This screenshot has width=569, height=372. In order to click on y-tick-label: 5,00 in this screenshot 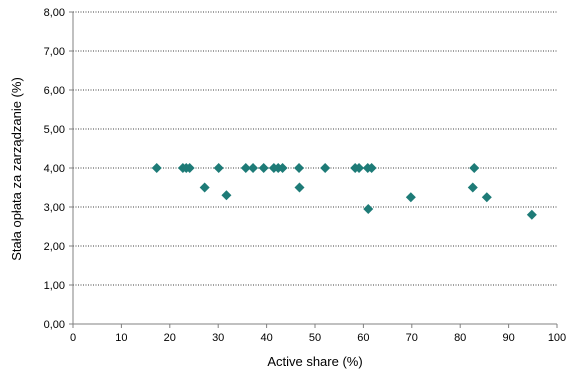, I will do `click(54, 130)`.